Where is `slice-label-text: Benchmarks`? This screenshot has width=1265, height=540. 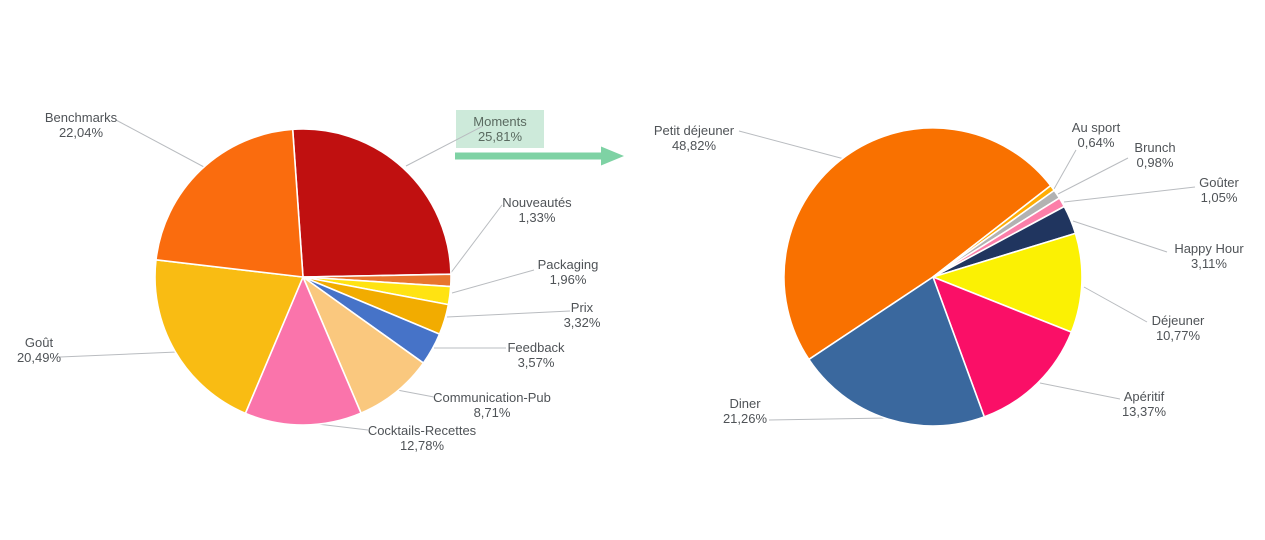
slice-label-text: Benchmarks is located at coordinates (81, 117).